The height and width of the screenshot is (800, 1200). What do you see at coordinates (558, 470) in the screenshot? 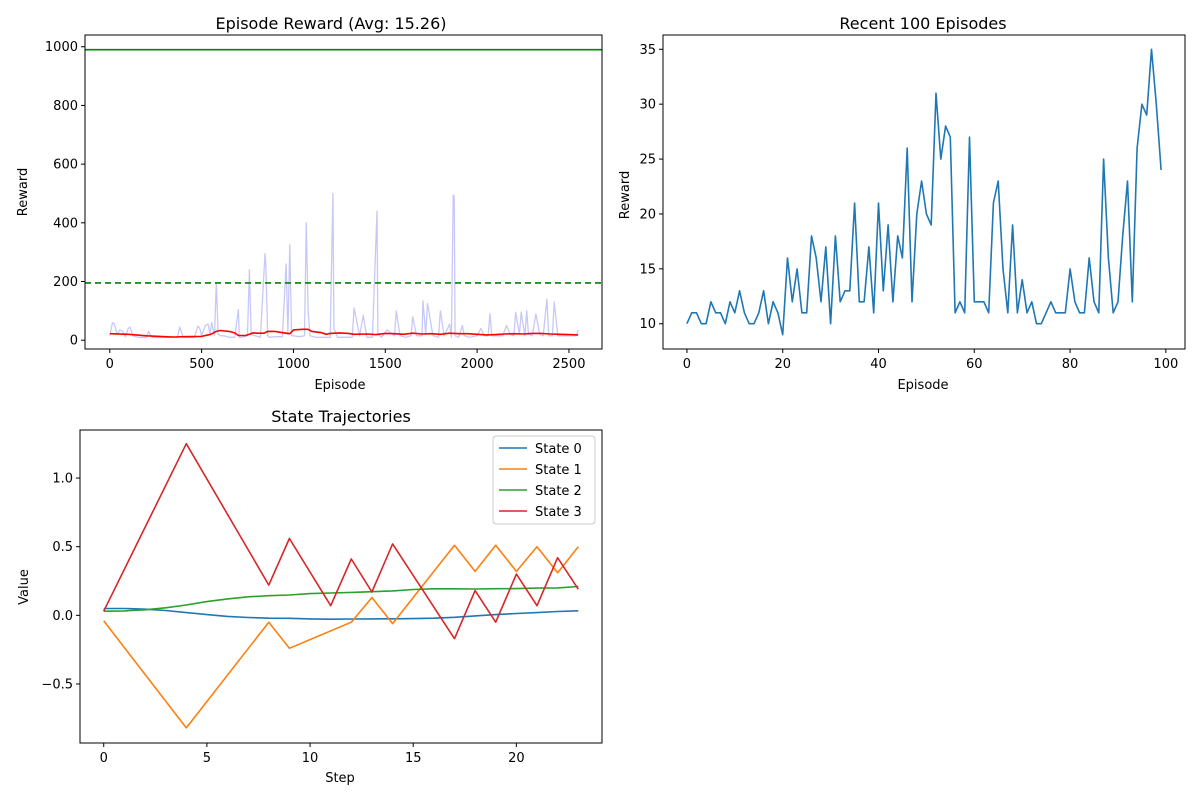
I see `legend-label-state-1: State 1` at bounding box center [558, 470].